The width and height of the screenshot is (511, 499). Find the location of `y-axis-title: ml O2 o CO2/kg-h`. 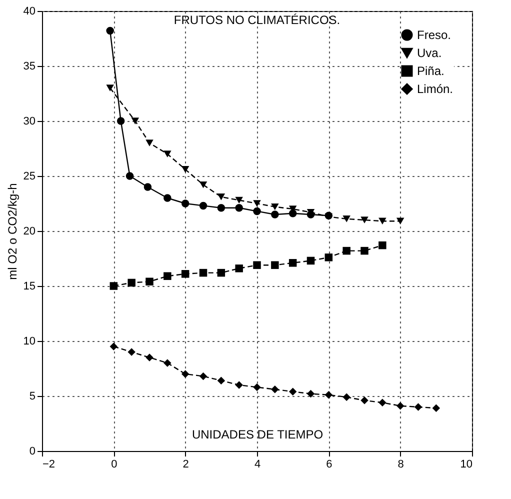

y-axis-title: ml O2 o CO2/kg-h is located at coordinates (12, 231).